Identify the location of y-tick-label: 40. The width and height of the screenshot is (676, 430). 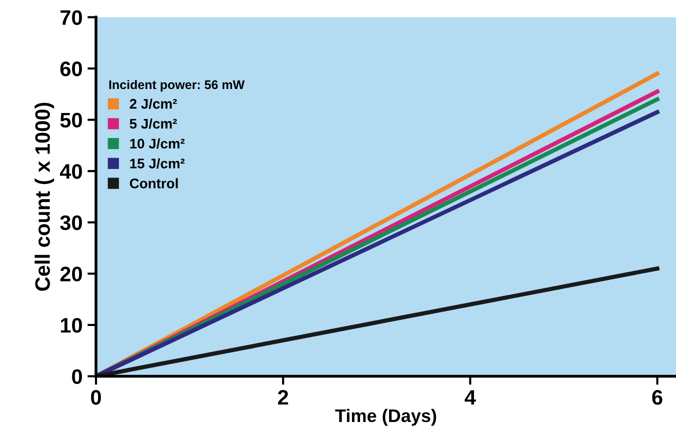
(71, 171).